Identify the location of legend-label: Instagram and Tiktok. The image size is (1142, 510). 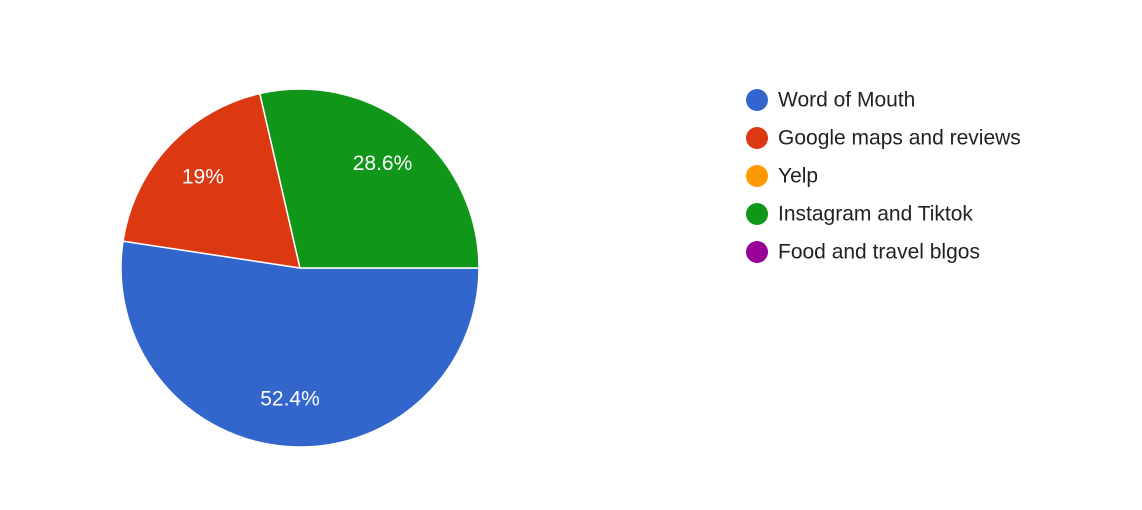
(875, 214).